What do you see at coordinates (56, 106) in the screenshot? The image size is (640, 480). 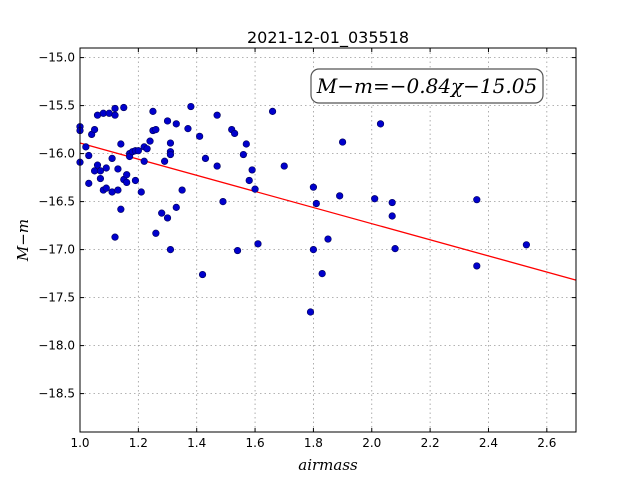 I see `y-tick-label: −15.5` at bounding box center [56, 106].